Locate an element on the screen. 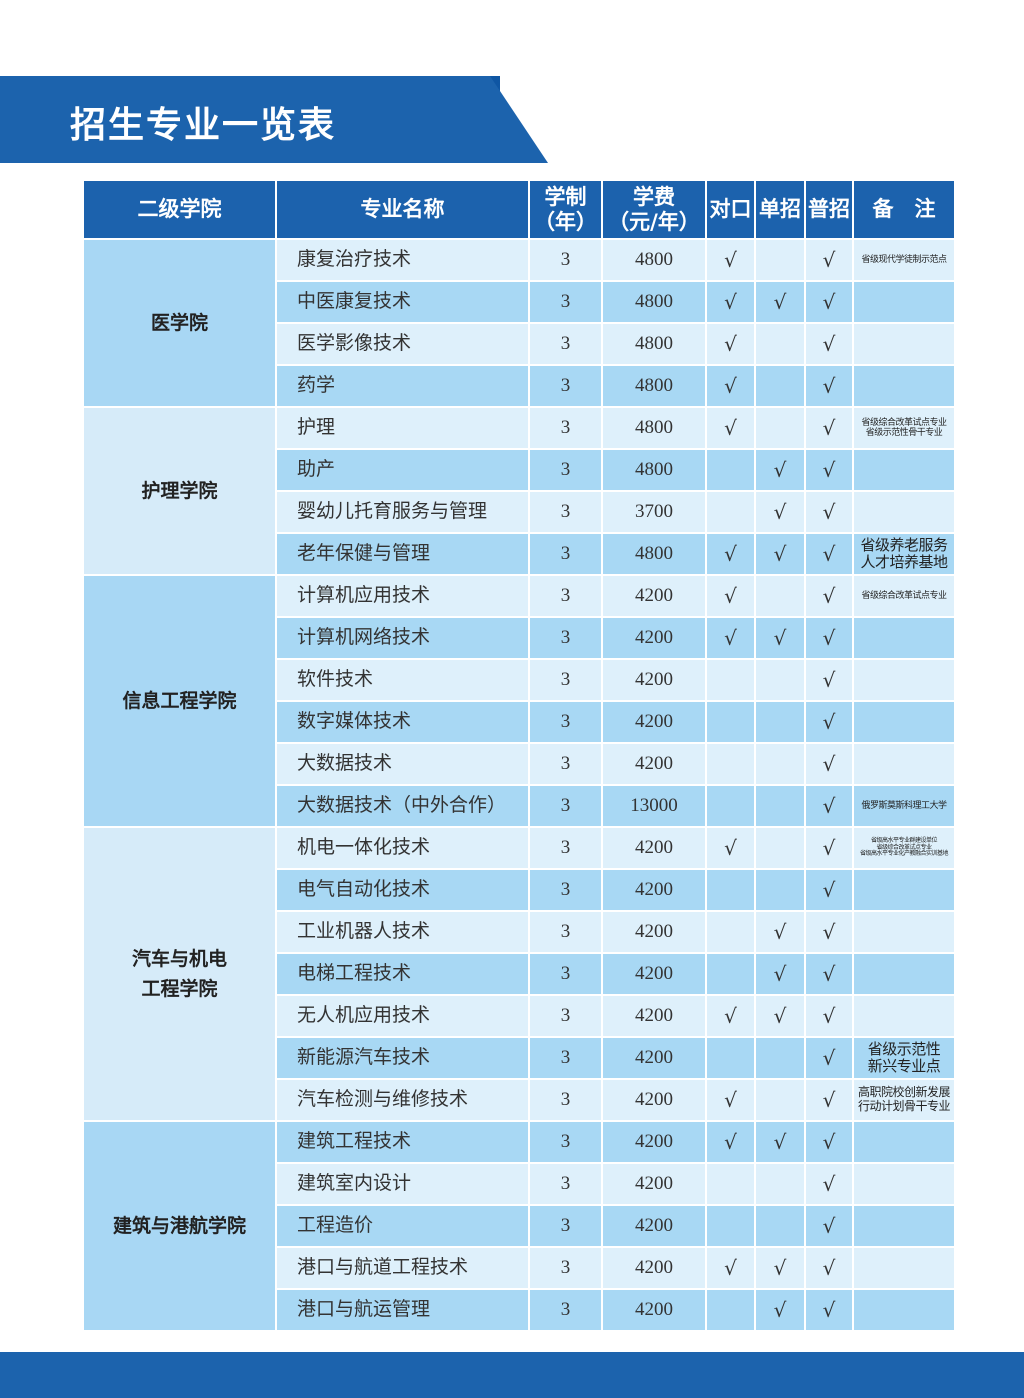  college-name: 建筑与港航学院 is located at coordinates (179, 1225).